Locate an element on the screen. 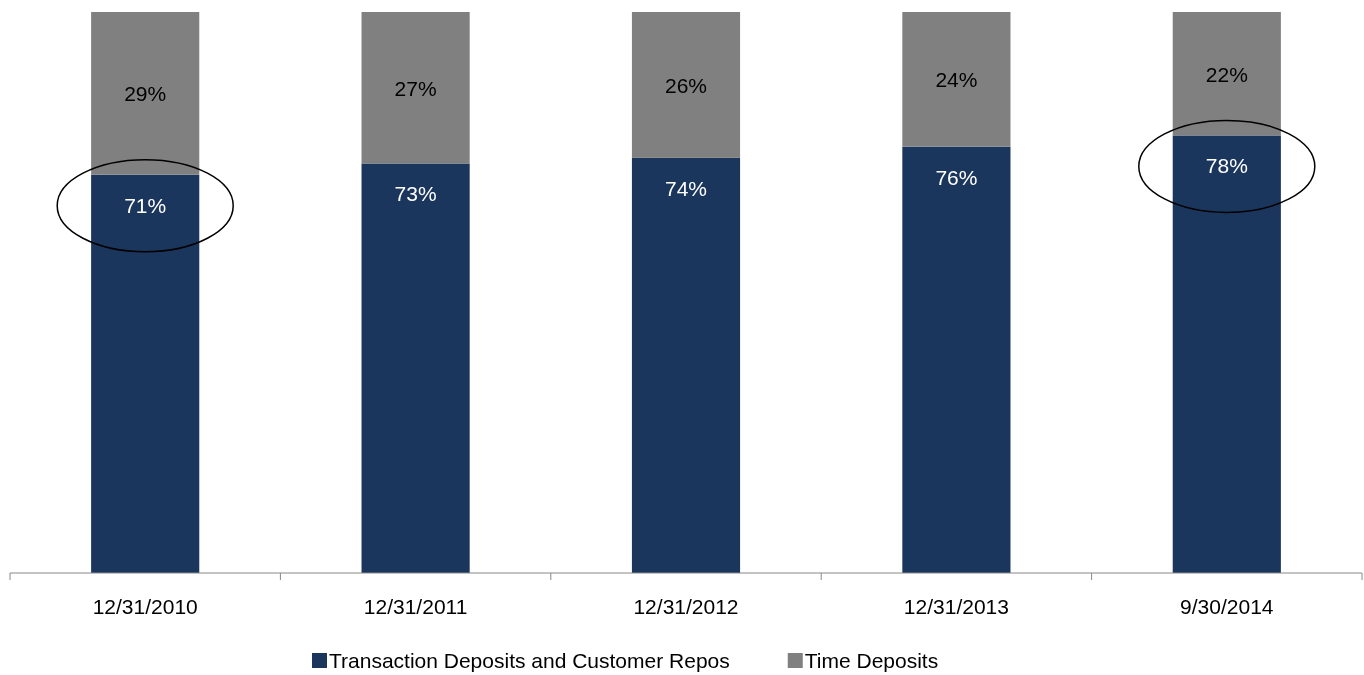 The height and width of the screenshot is (675, 1364). data-label: 26% is located at coordinates (686, 85).